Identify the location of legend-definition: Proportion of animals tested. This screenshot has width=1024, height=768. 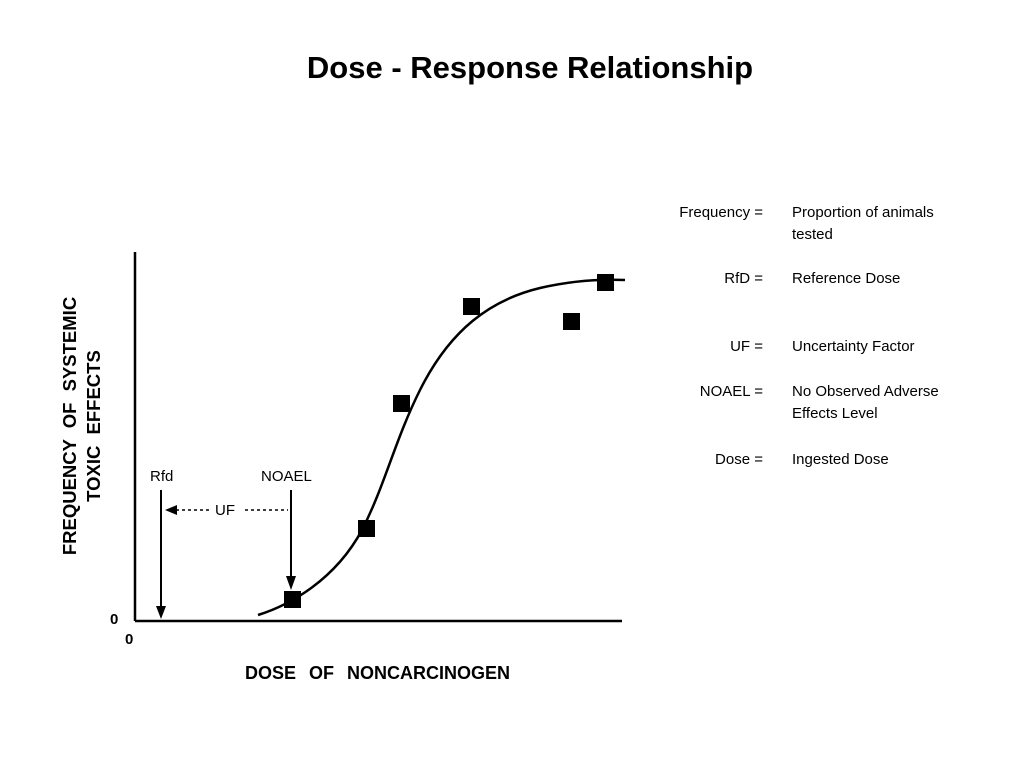
(863, 223).